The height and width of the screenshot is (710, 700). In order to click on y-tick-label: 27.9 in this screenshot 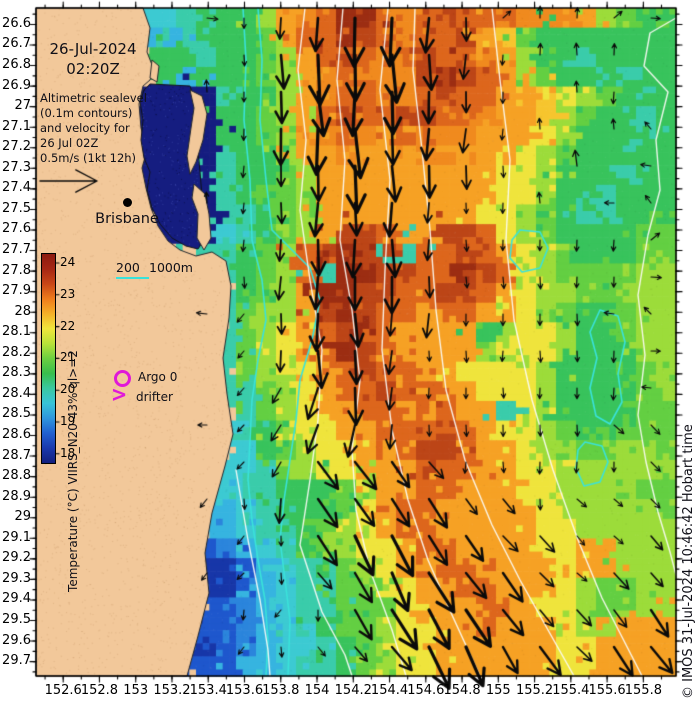, I will do `click(16, 291)`.